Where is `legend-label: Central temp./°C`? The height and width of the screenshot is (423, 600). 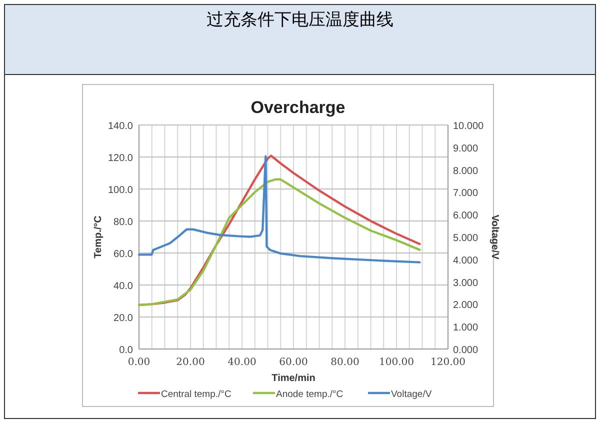 legend-label: Central temp./°C is located at coordinates (196, 394).